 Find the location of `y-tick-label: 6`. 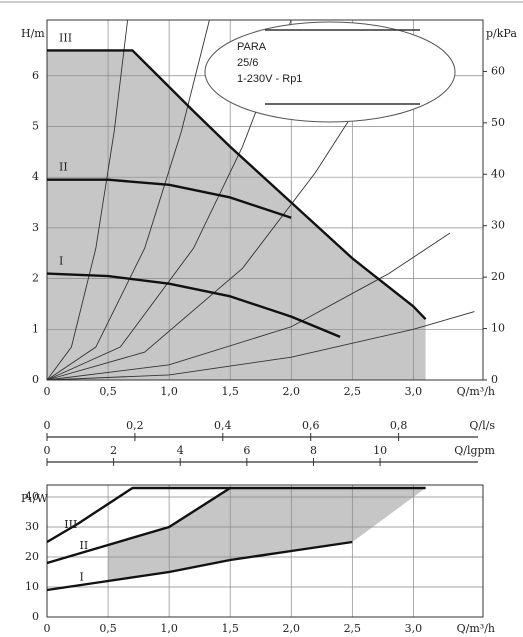

y-tick-label: 6 is located at coordinates (35, 75).